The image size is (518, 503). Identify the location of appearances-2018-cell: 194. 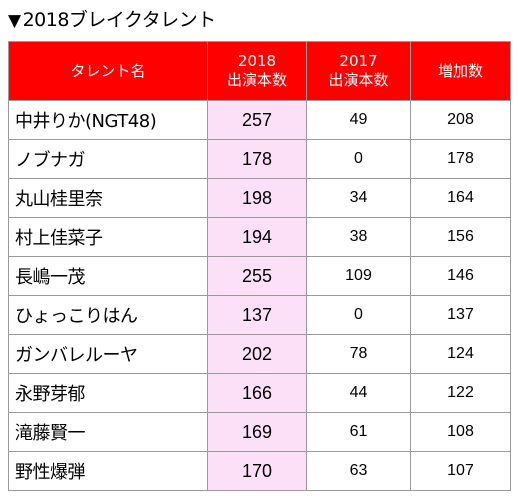
(257, 237).